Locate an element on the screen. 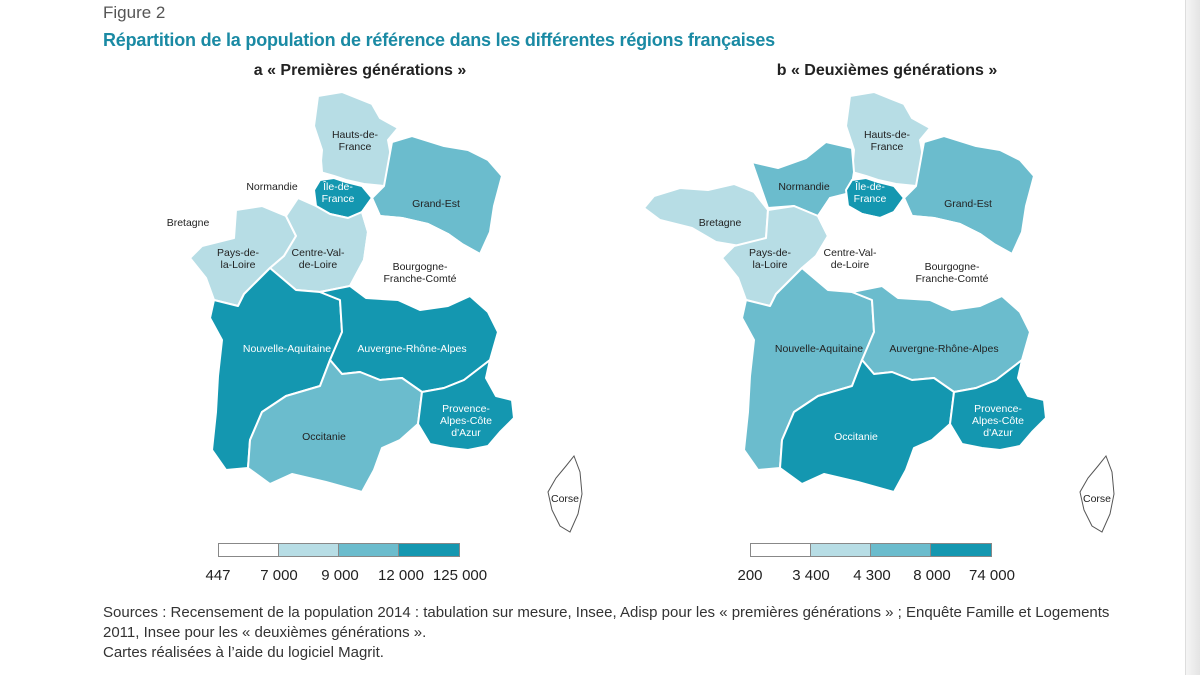 This screenshot has height=675, width=1200. legend-a-tick: 447 is located at coordinates (218, 575).